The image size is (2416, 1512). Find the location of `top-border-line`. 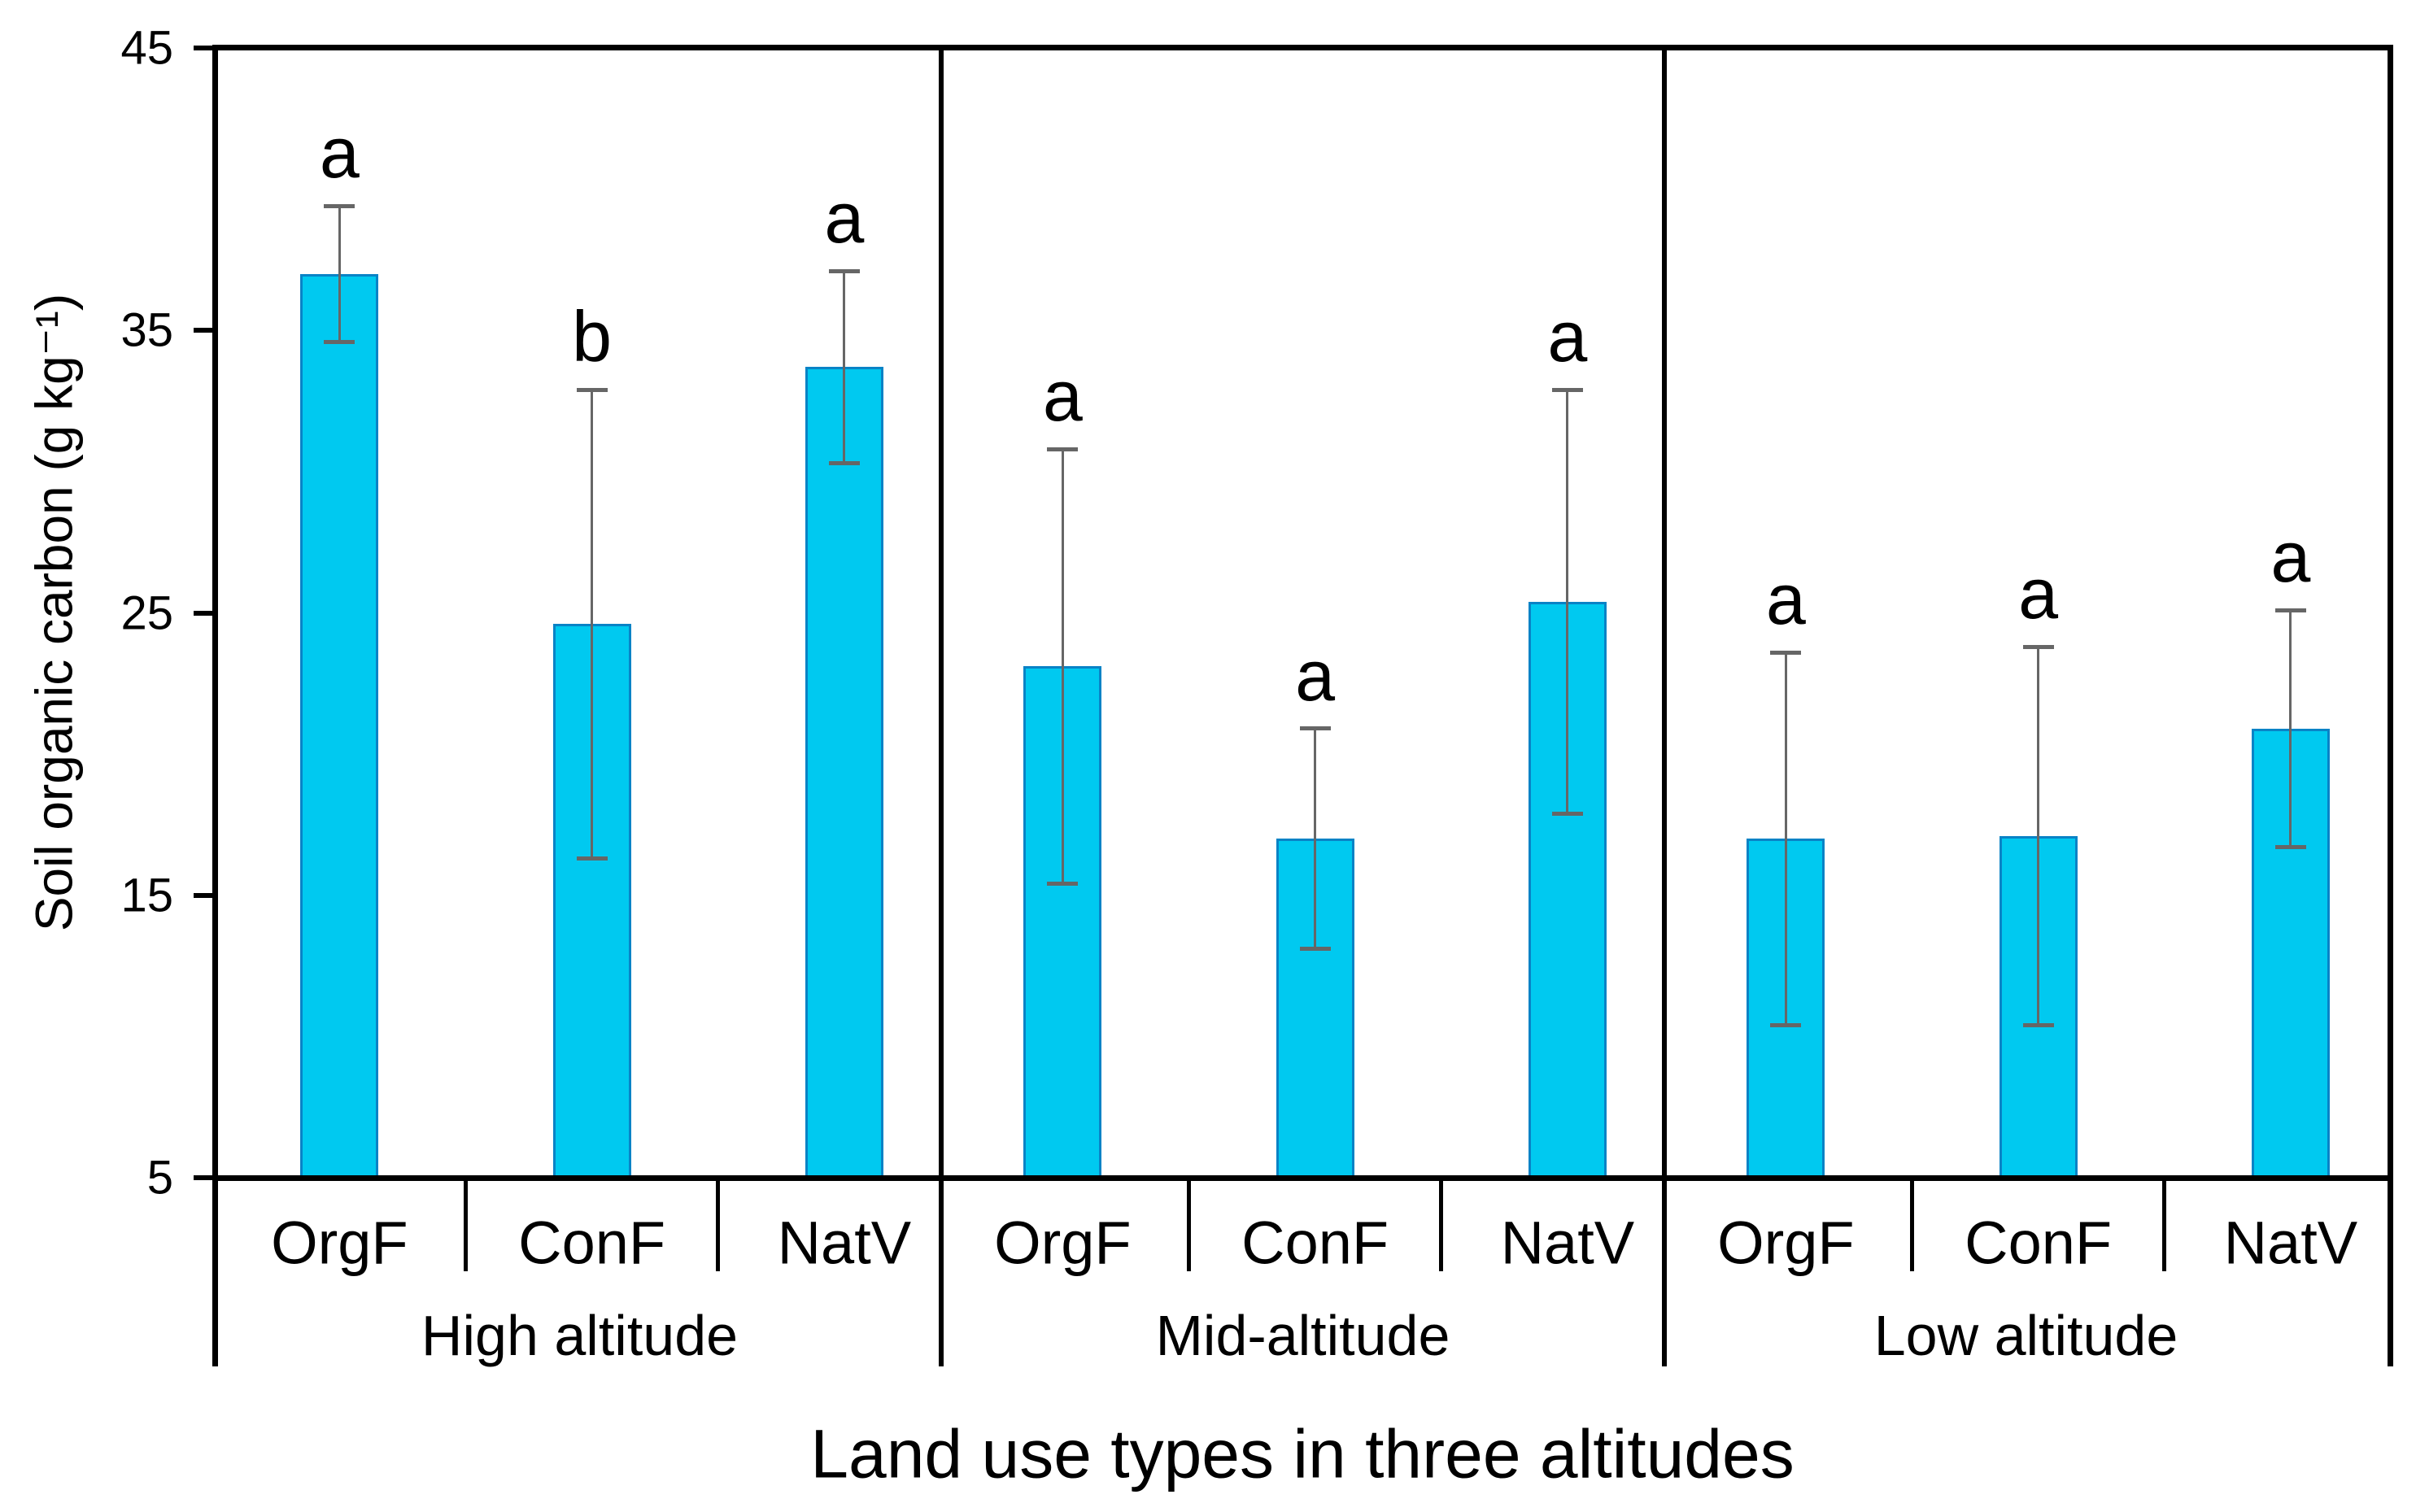

top-border-line is located at coordinates (1302, 47).